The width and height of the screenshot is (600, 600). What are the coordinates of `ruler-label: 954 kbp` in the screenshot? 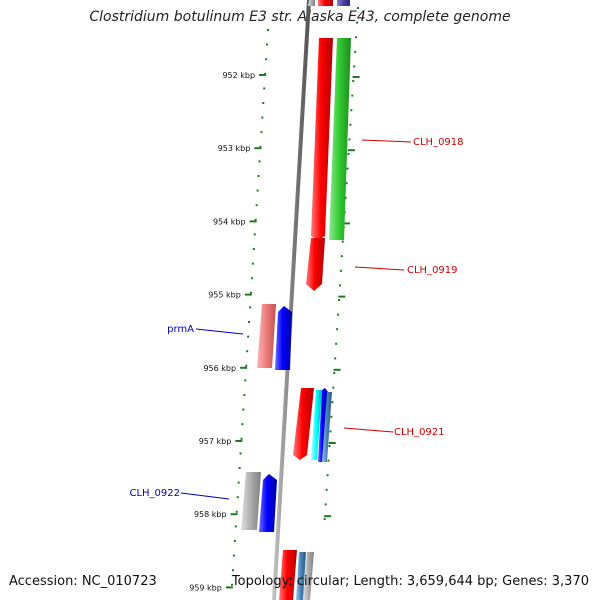 It's located at (229, 221).